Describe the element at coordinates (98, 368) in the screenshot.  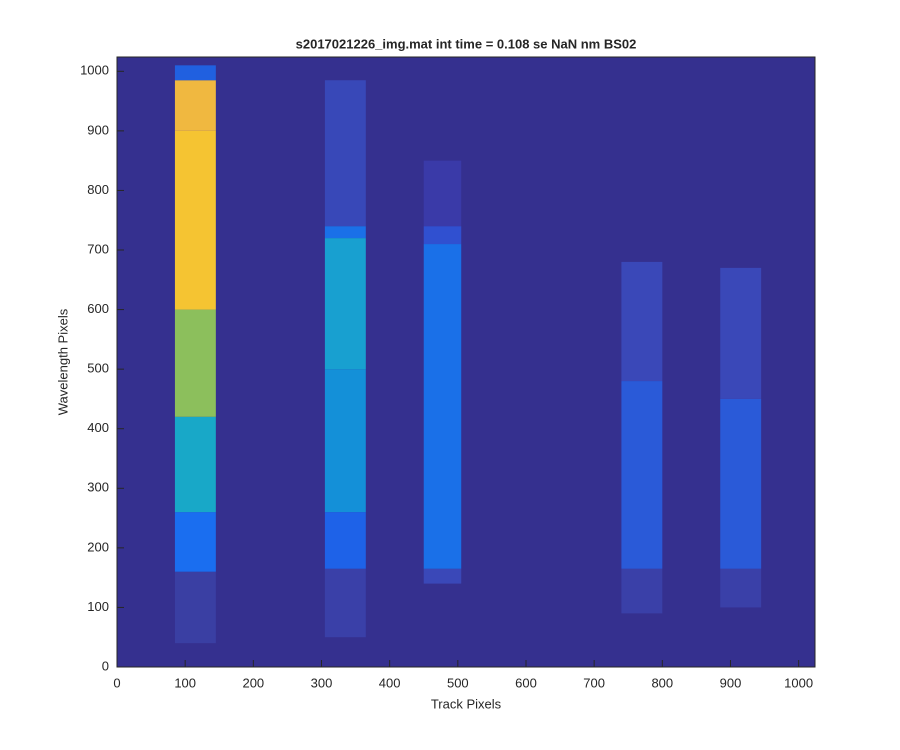
I see `y-tick-label: 500` at that location.